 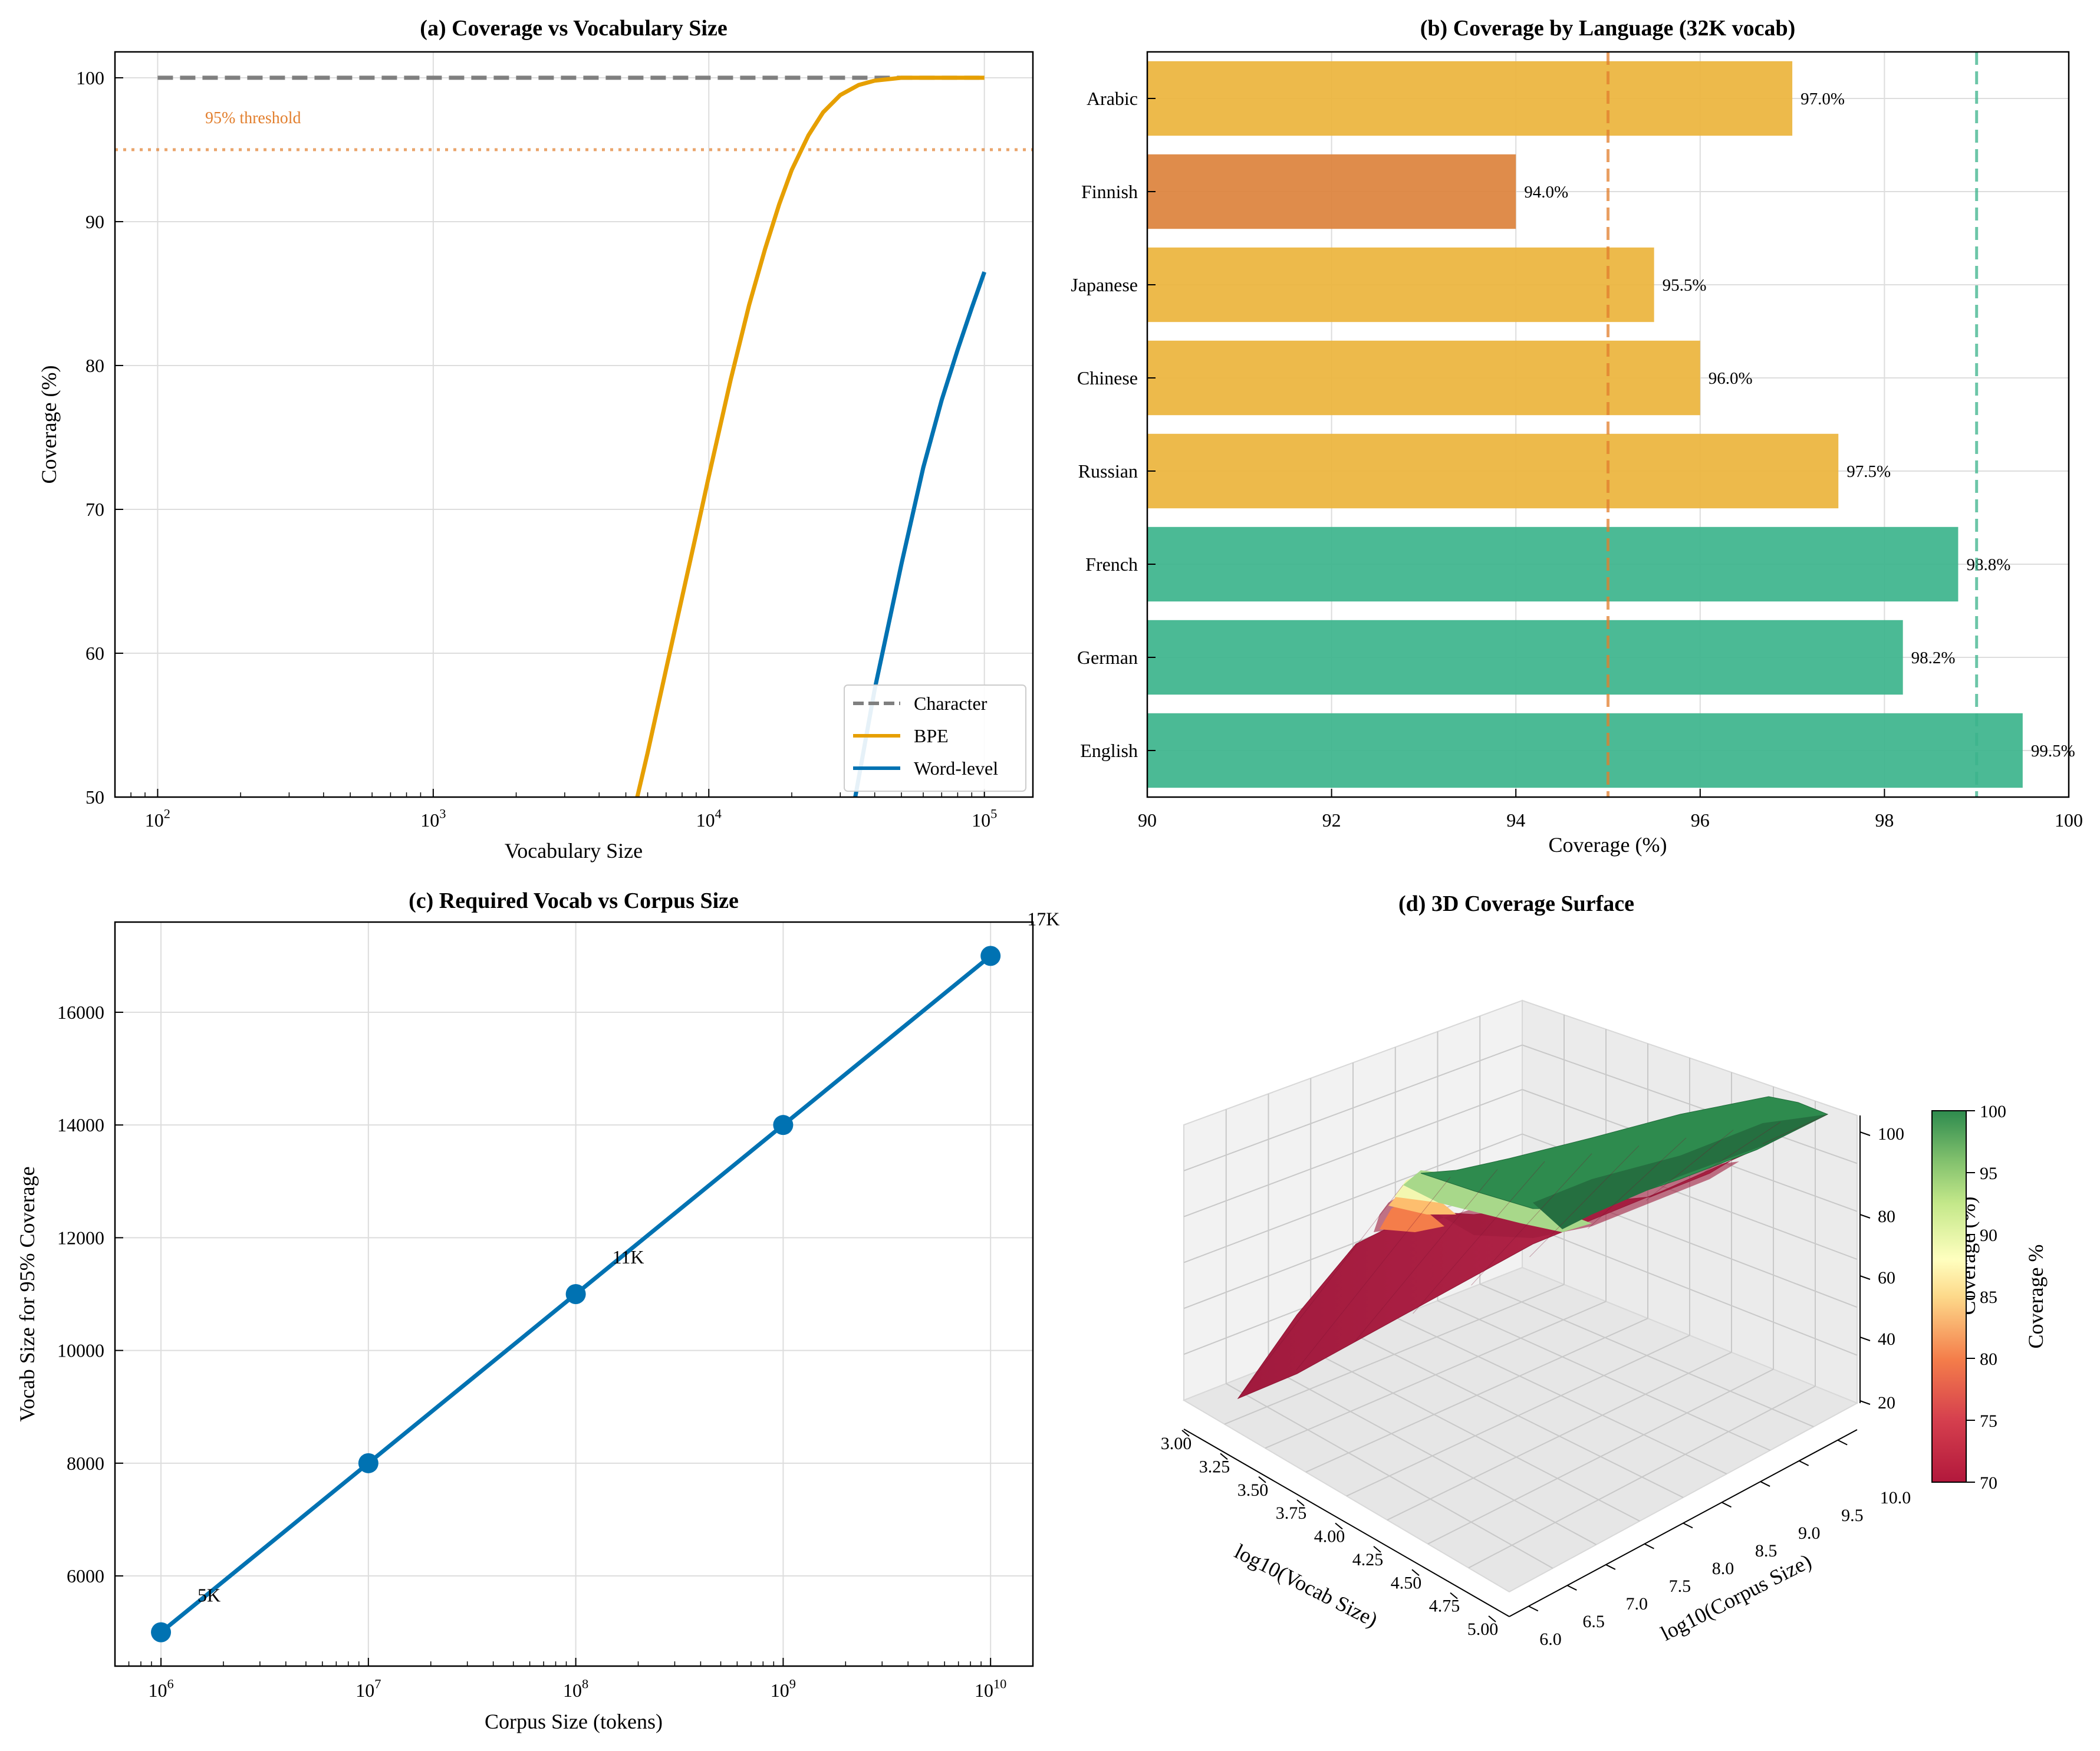 I want to click on bar-value-label-french: 98.8%, so click(x=1988, y=564).